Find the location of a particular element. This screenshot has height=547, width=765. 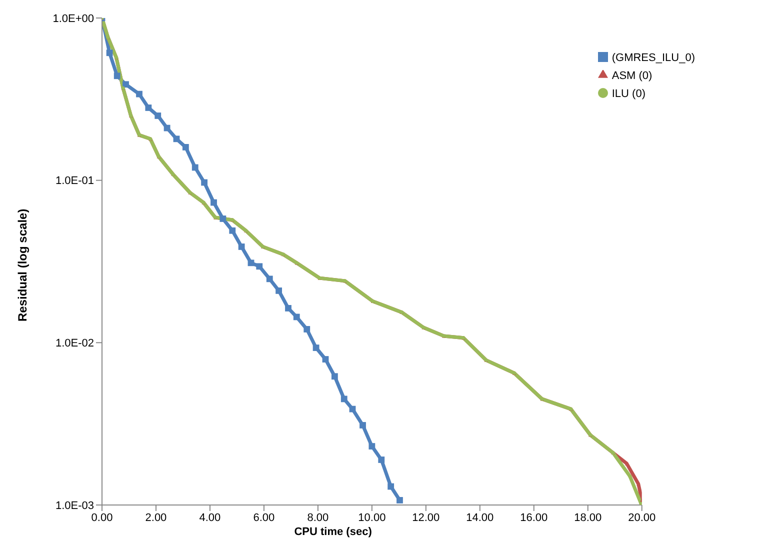

y-axis-title: Residual (log scale) is located at coordinates (22, 265).